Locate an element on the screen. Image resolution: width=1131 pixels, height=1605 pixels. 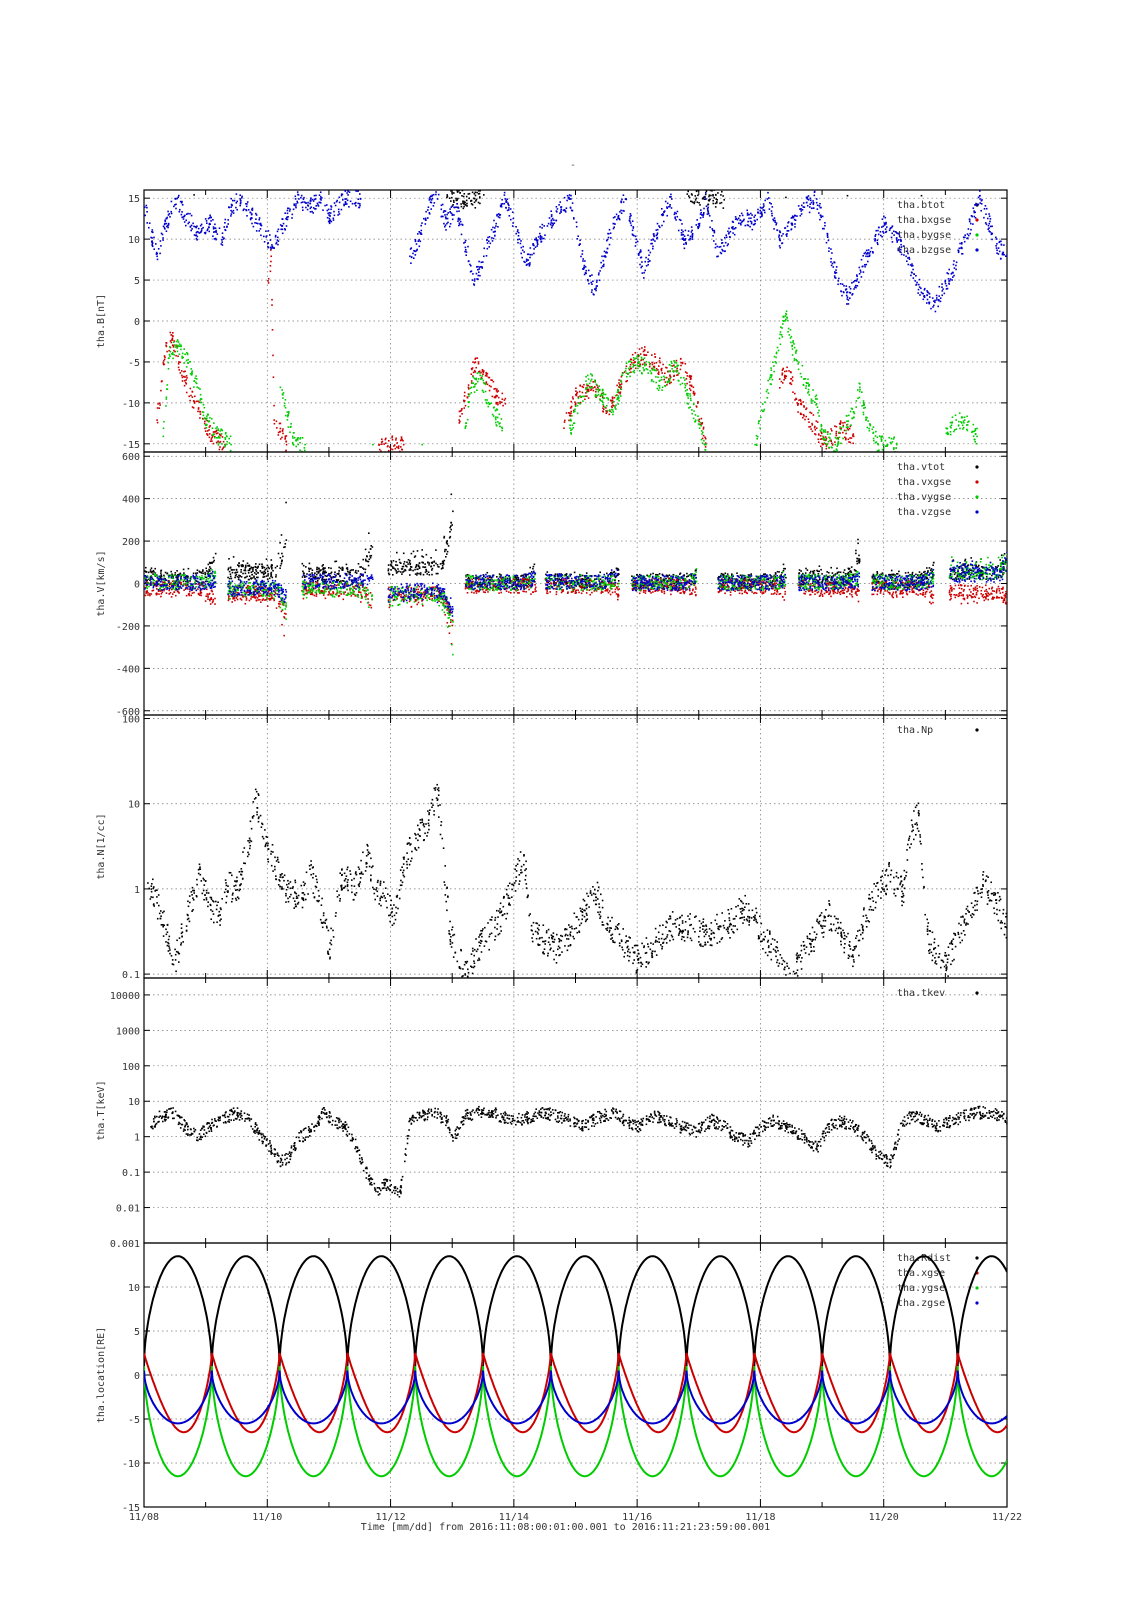
panel-data-B is located at coordinates (637, 320).